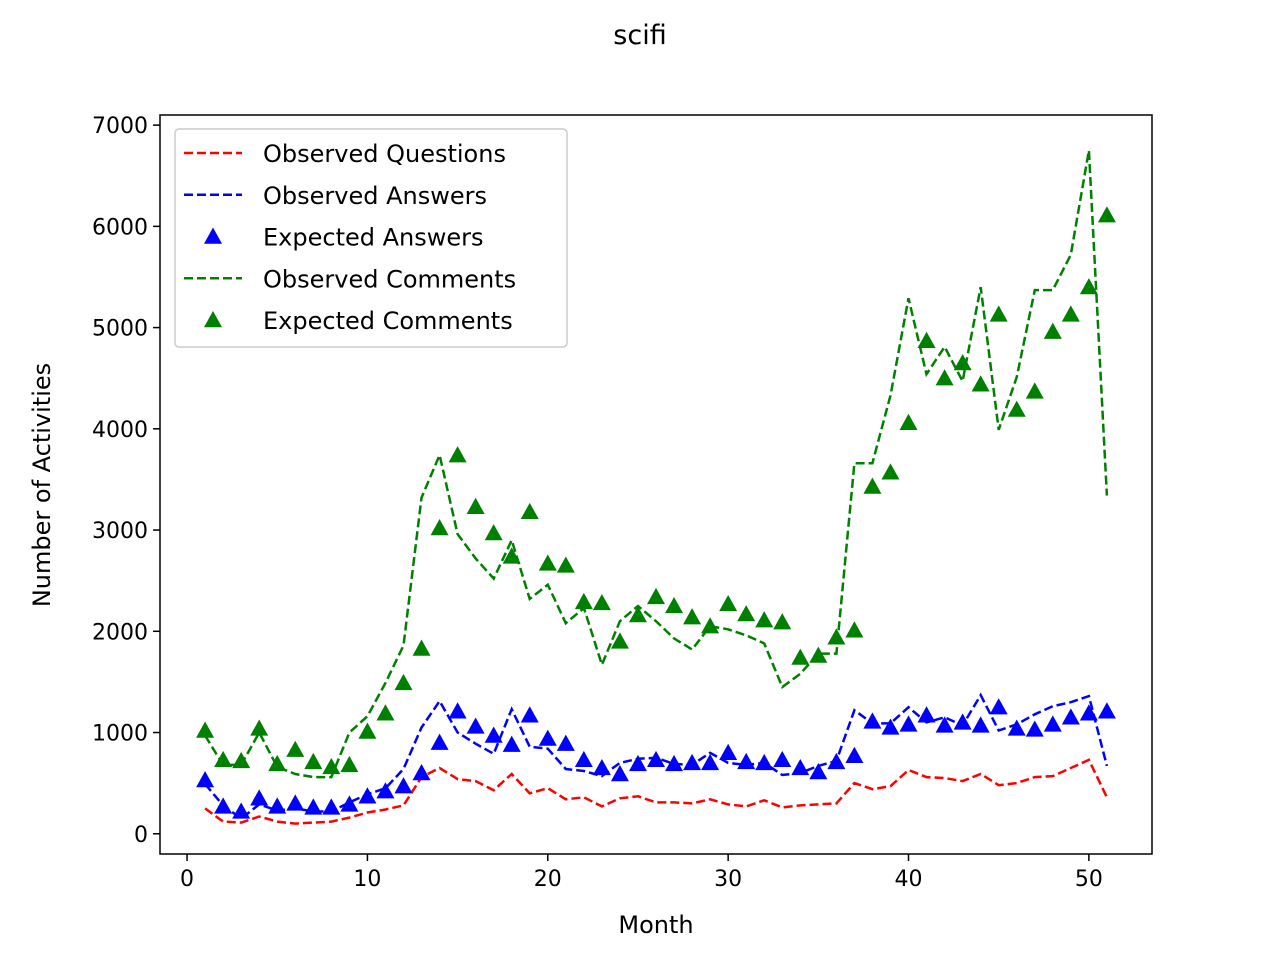  I want to click on x-tick-label: 20, so click(548, 879).